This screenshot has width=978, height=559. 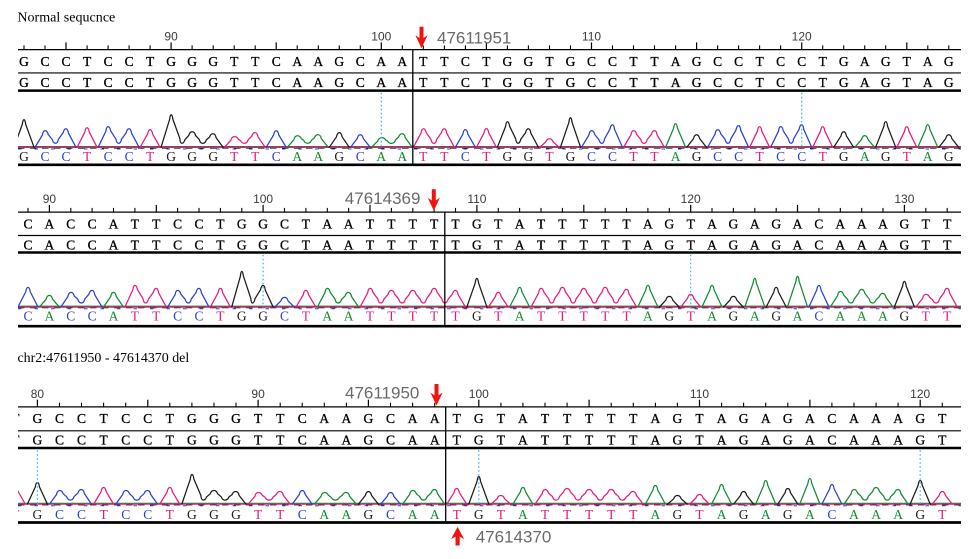 I want to click on svg-text: 47614369, so click(x=383, y=198).